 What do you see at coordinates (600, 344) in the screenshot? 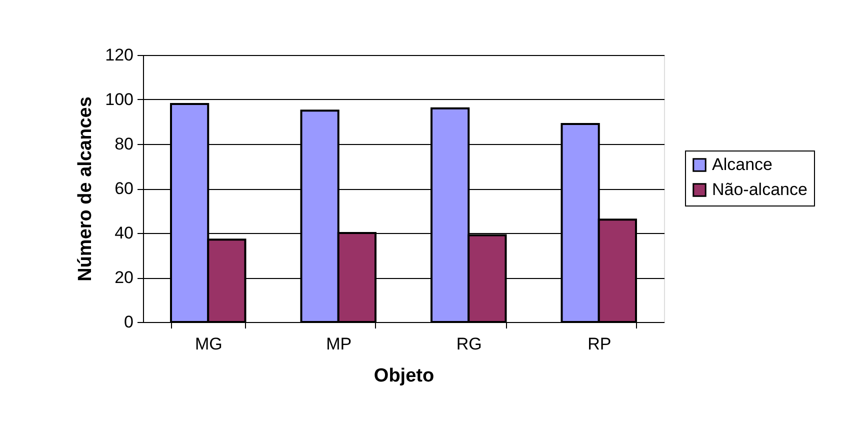
I see `x-tick-label: RP` at bounding box center [600, 344].